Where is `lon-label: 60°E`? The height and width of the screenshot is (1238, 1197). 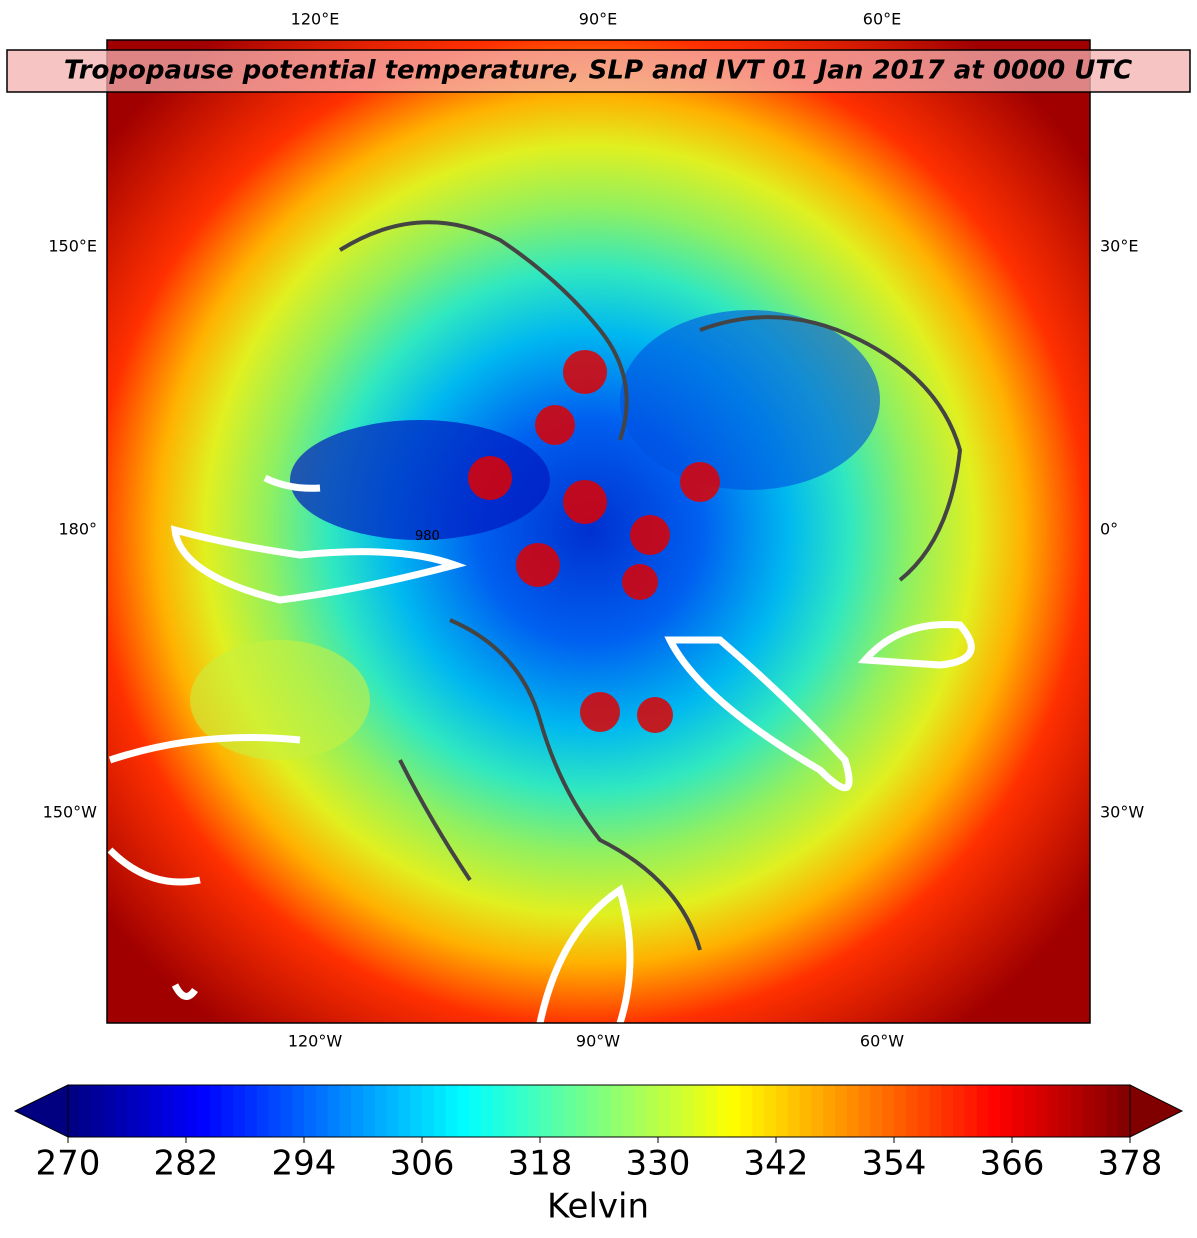 lon-label: 60°E is located at coordinates (882, 19).